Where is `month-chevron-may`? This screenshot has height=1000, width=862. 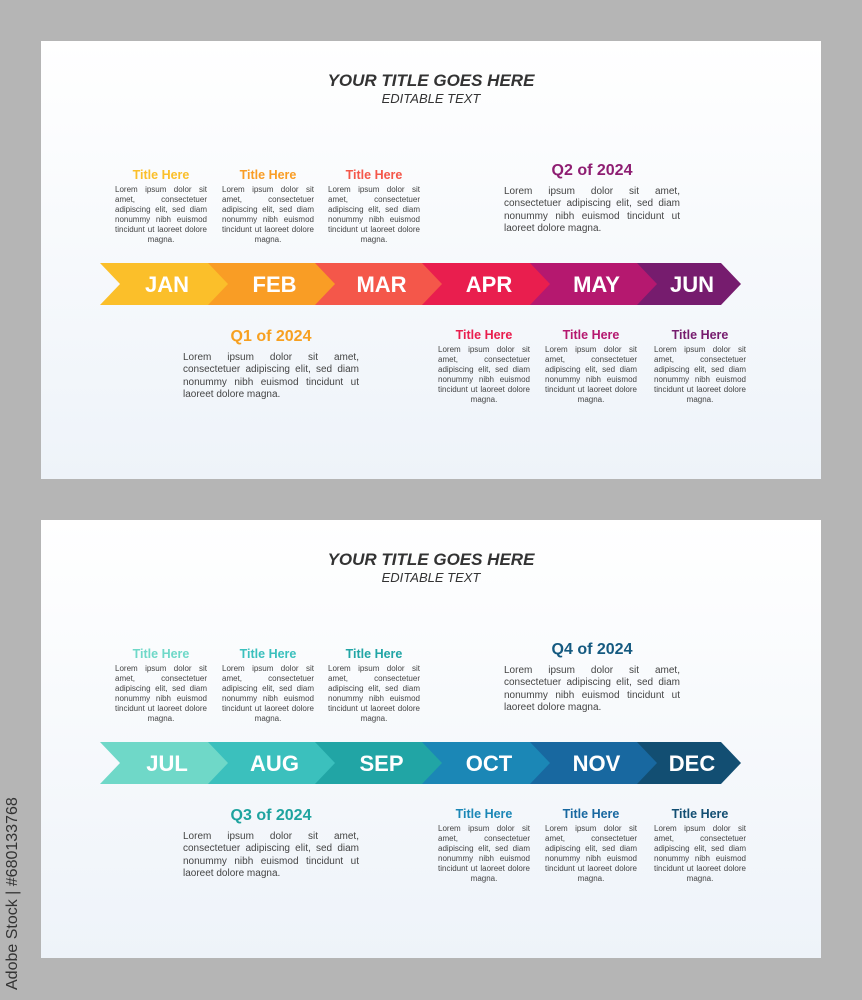
month-chevron-may is located at coordinates (593, 284).